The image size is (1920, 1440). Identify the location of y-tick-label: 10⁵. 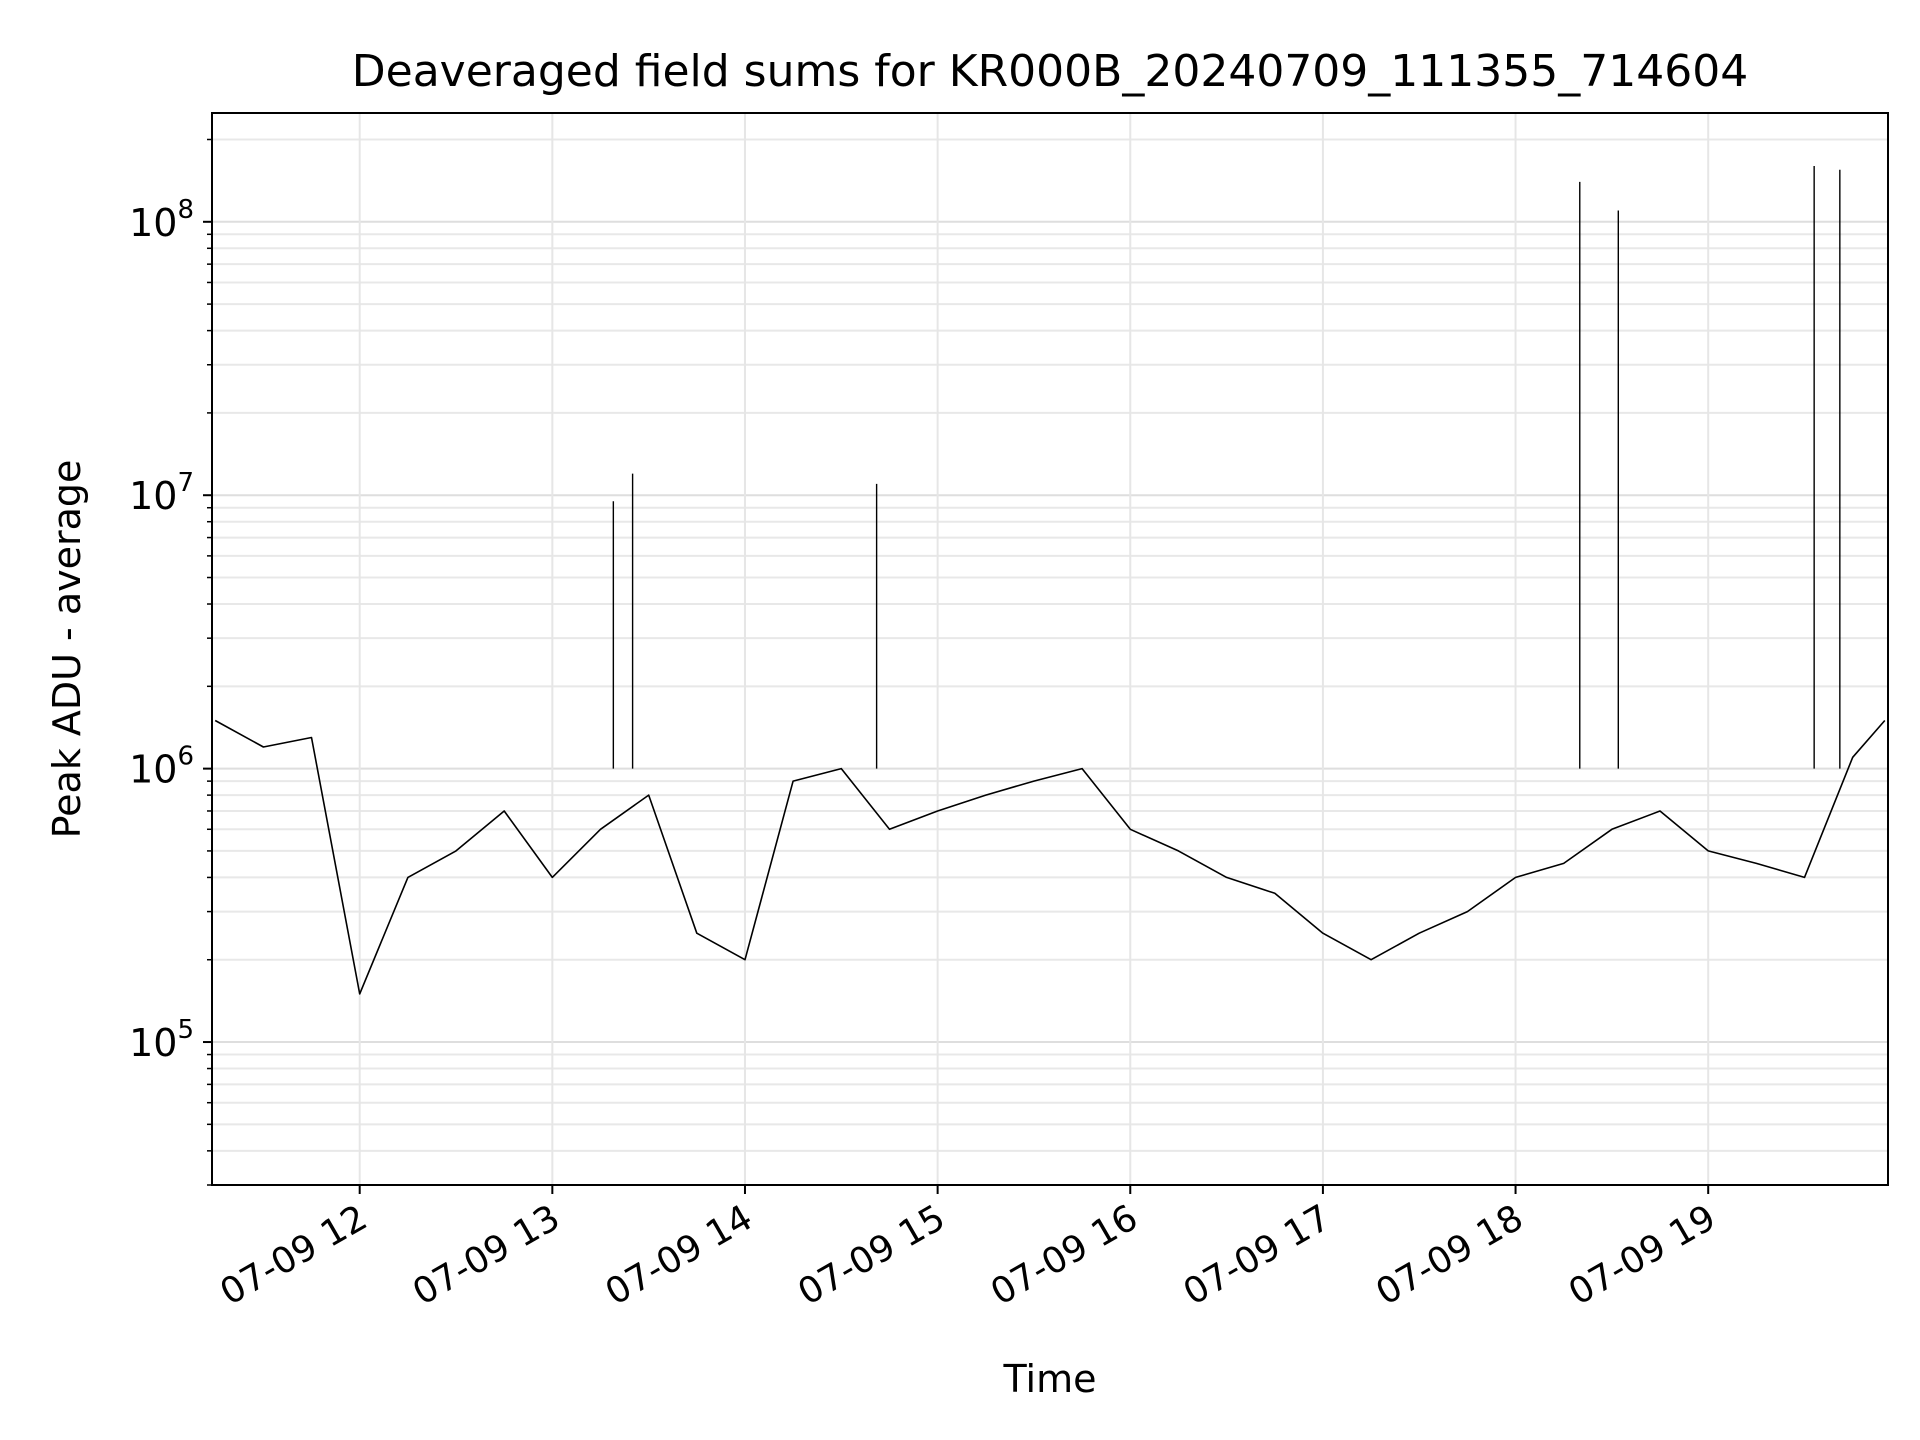
(161, 1040).